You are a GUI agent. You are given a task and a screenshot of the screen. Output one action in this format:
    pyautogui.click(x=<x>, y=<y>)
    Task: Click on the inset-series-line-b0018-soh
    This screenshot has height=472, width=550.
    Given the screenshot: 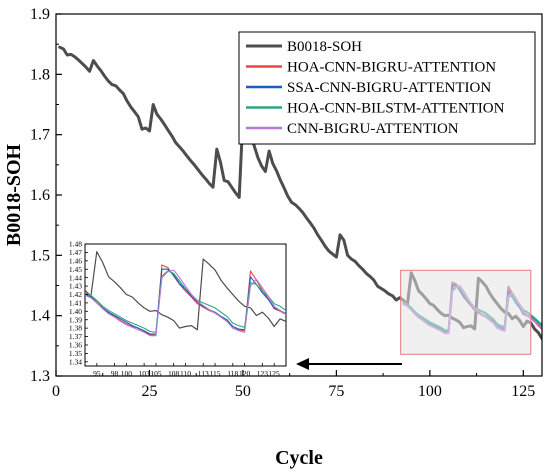 What is the action you would take?
    pyautogui.click(x=185, y=291)
    